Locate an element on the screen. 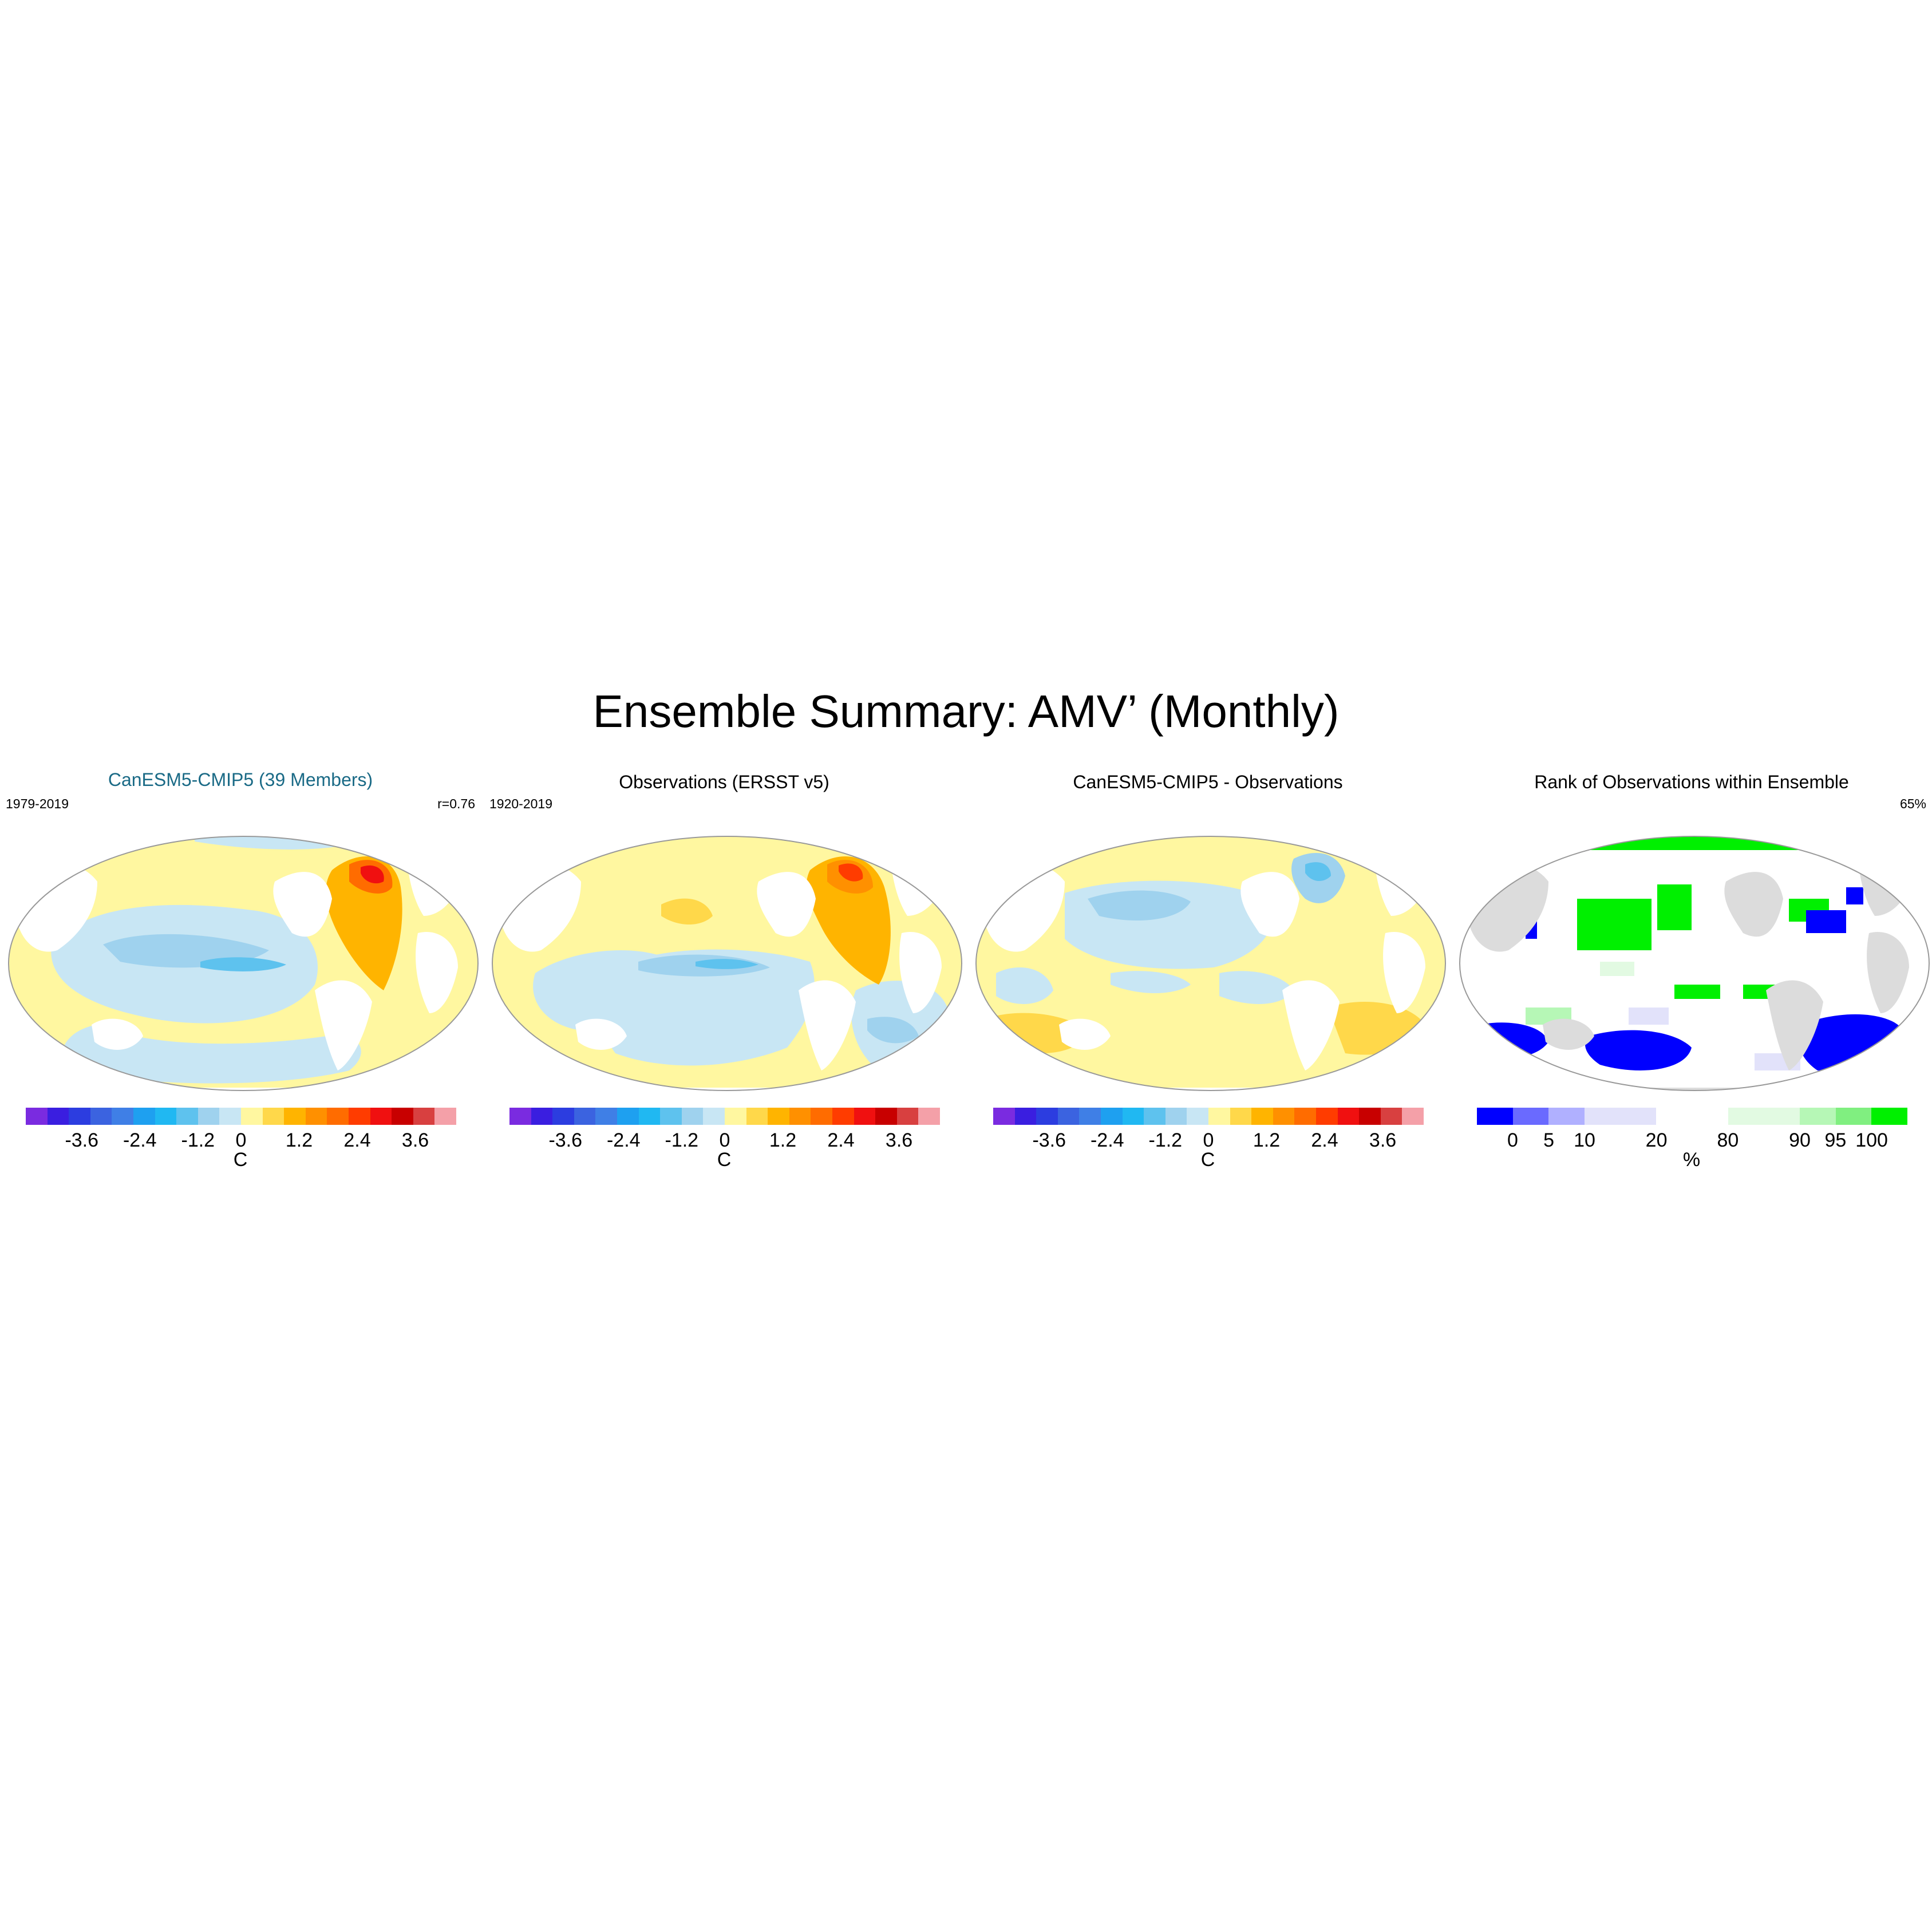  tick-label: 80 is located at coordinates (1728, 1140).